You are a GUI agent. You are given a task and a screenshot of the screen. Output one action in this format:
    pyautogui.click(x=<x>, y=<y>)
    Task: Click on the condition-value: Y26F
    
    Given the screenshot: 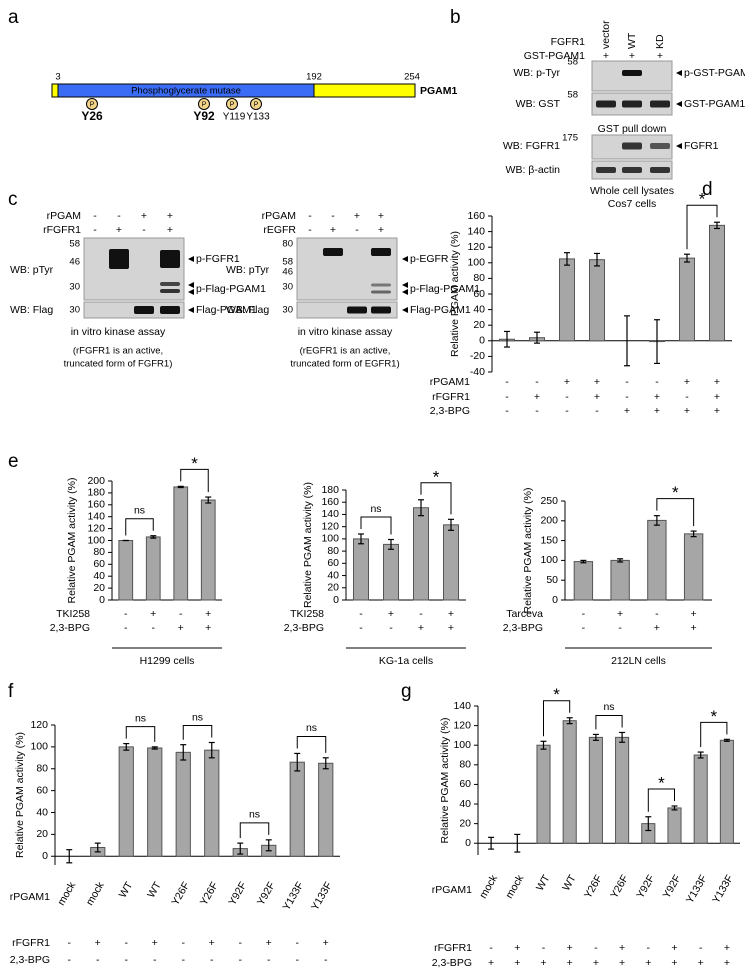 What is the action you would take?
    pyautogui.click(x=593, y=887)
    